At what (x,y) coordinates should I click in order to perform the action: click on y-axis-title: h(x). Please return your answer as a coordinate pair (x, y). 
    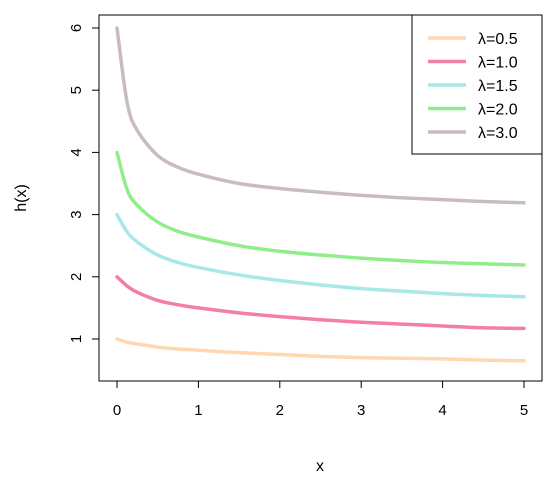
    Looking at the image, I should click on (21, 198).